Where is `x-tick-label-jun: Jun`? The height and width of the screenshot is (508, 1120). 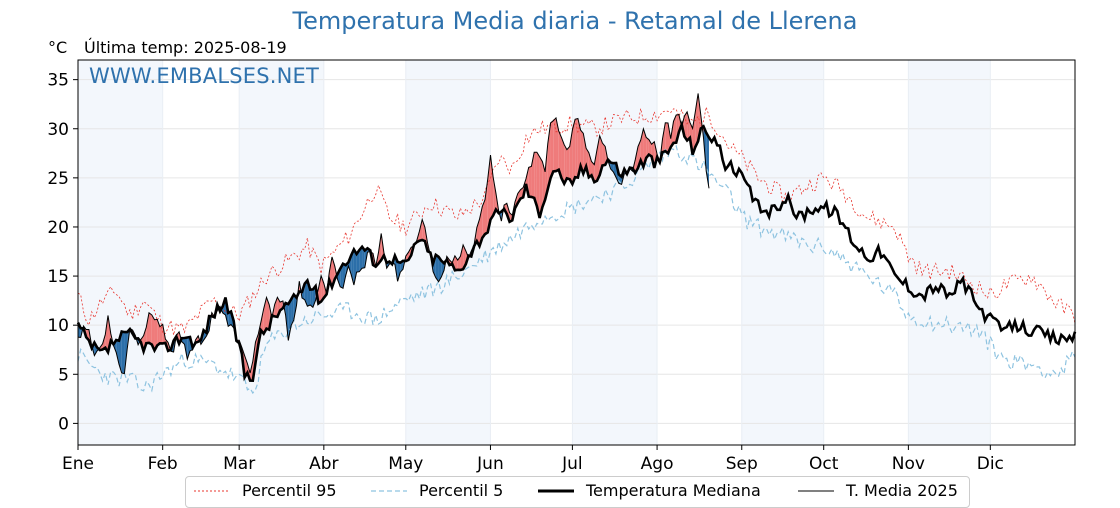
x-tick-label-jun: Jun is located at coordinates (490, 464).